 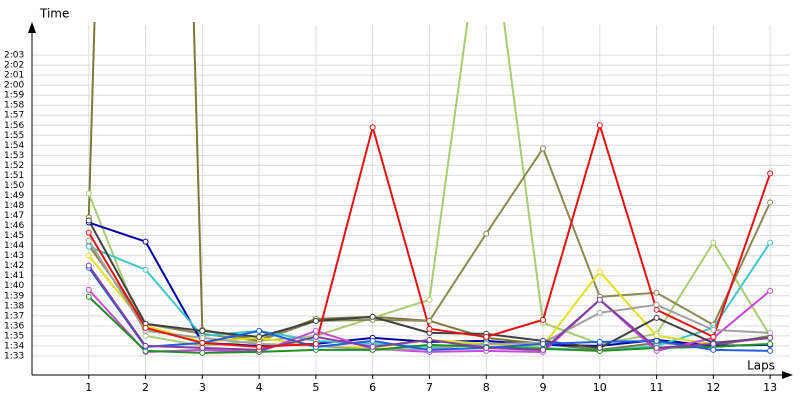 What do you see at coordinates (14, 236) in the screenshot?
I see `y-tick-label: 1:45` at bounding box center [14, 236].